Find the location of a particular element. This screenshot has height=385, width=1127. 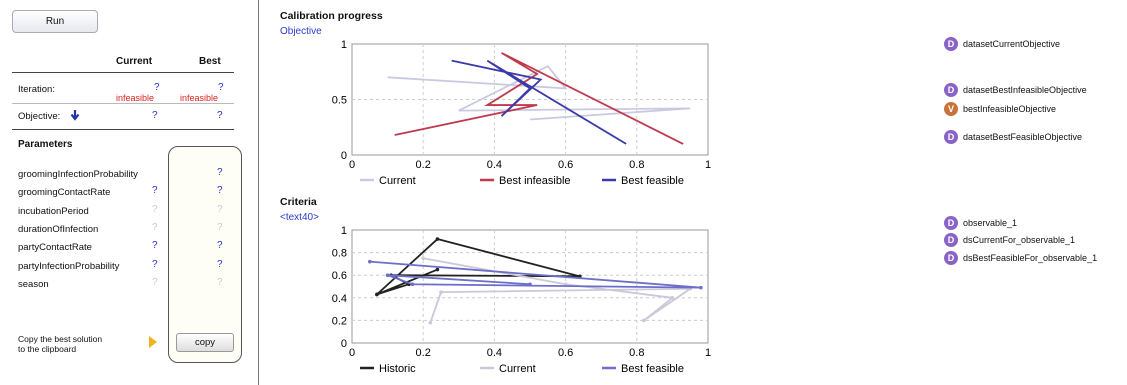

column-header-best: Best is located at coordinates (210, 61).